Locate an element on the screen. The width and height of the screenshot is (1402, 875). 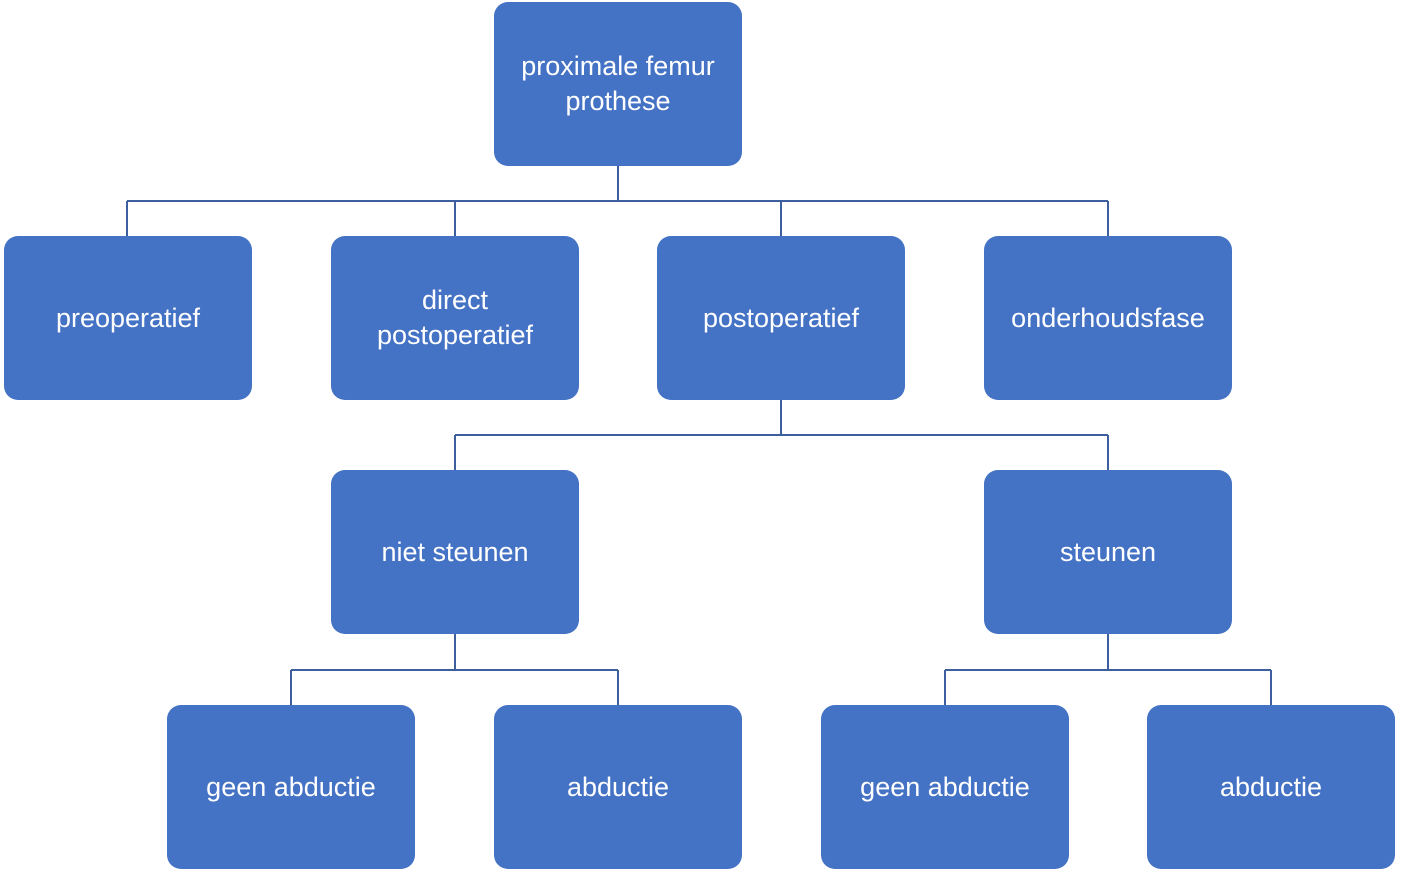
node-label: proximale femur prothese is located at coordinates (618, 83).